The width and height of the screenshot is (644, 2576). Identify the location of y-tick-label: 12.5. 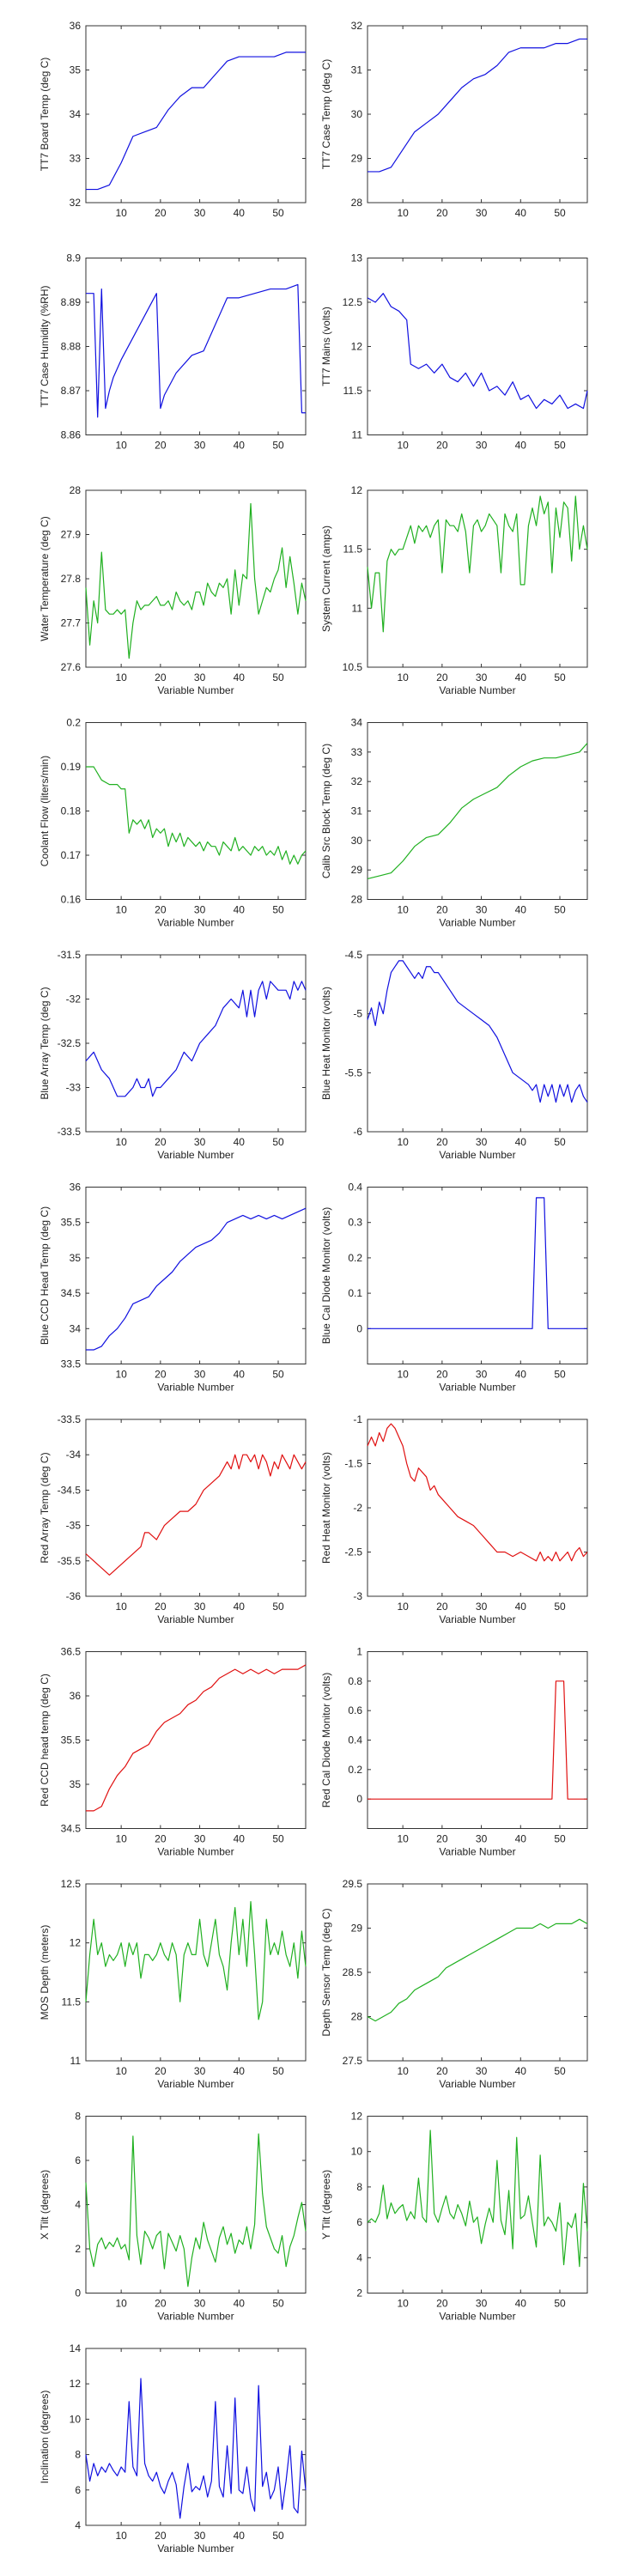
(353, 302).